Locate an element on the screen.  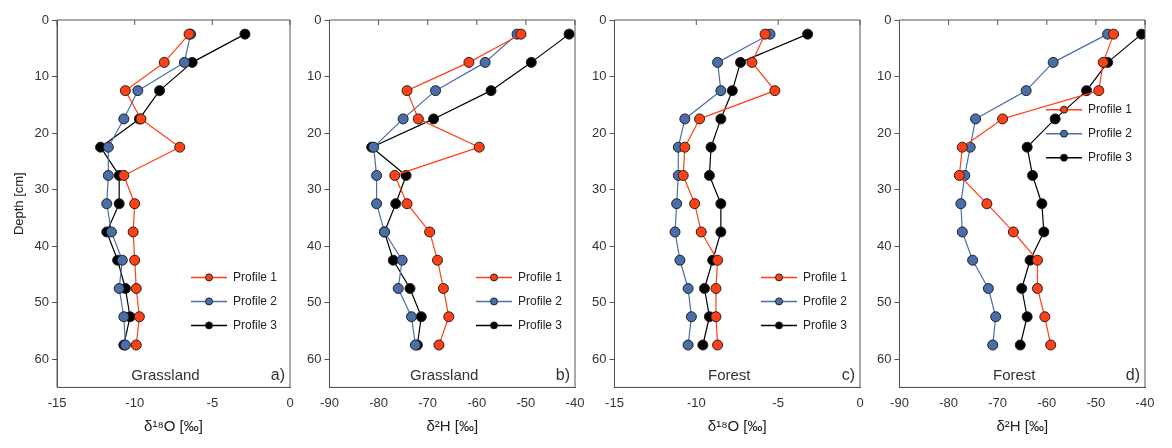
y-axis-title: Depth [cm] is located at coordinates (19, 204).